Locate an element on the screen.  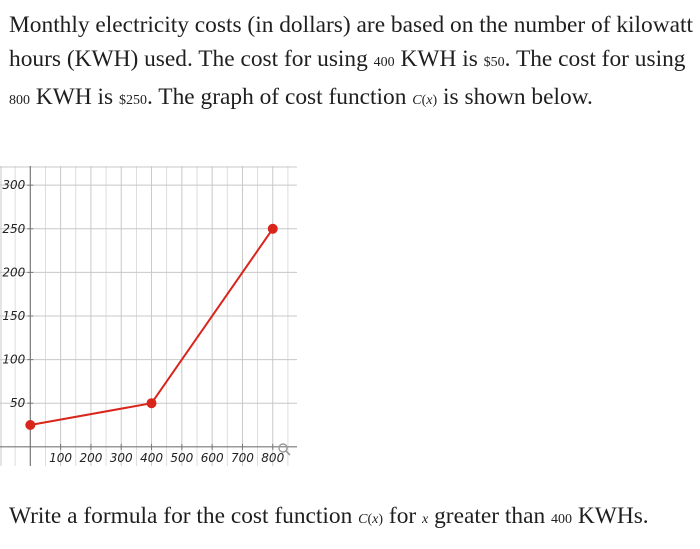
x-tick-label: 700 is located at coordinates (242, 458).